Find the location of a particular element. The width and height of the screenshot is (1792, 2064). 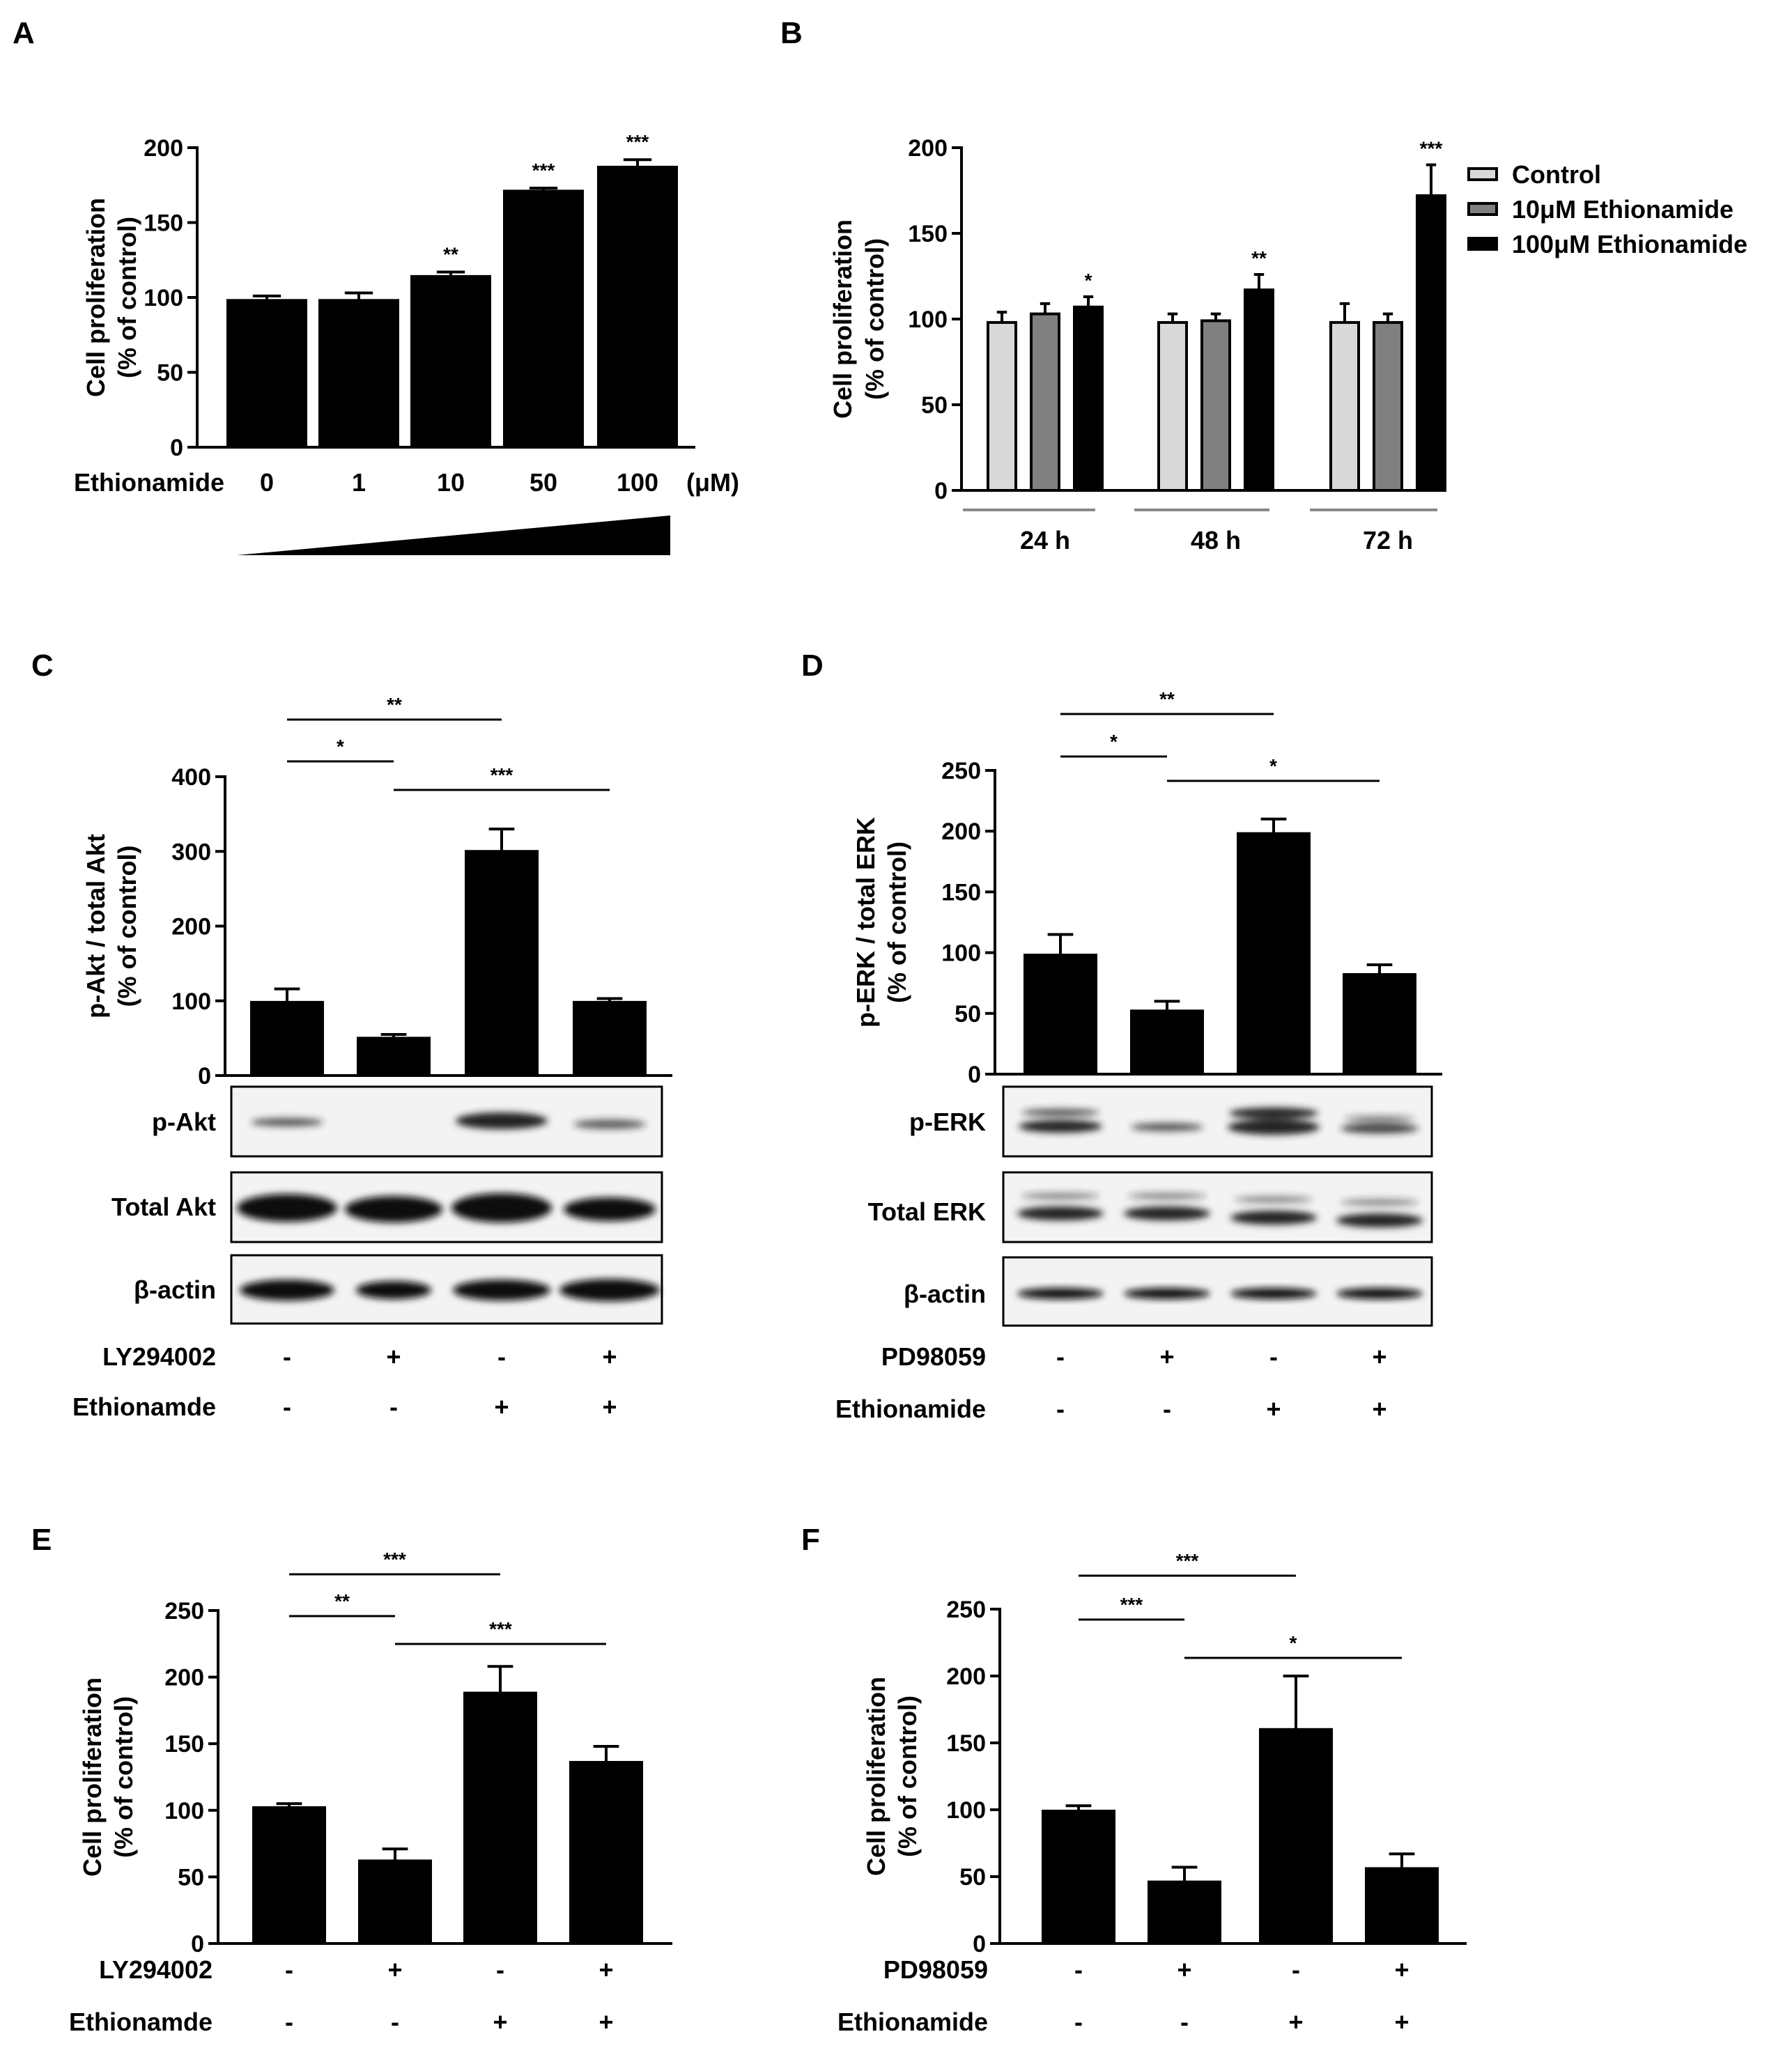

treatment-sign-c-0-3: + is located at coordinates (609, 1356).